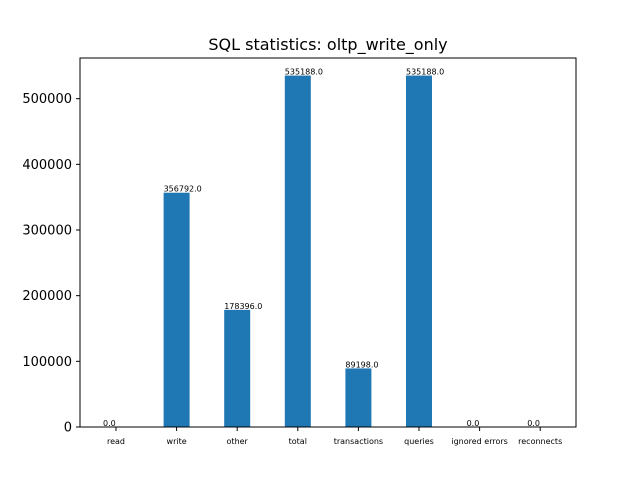 This screenshot has height=480, width=640. What do you see at coordinates (47, 99) in the screenshot?
I see `y-tick-label: 500000` at bounding box center [47, 99].